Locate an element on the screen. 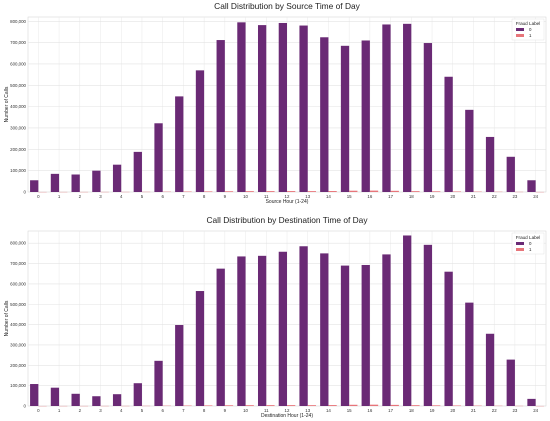 This screenshot has width=550, height=421. x-tick-label: 18 is located at coordinates (411, 196).